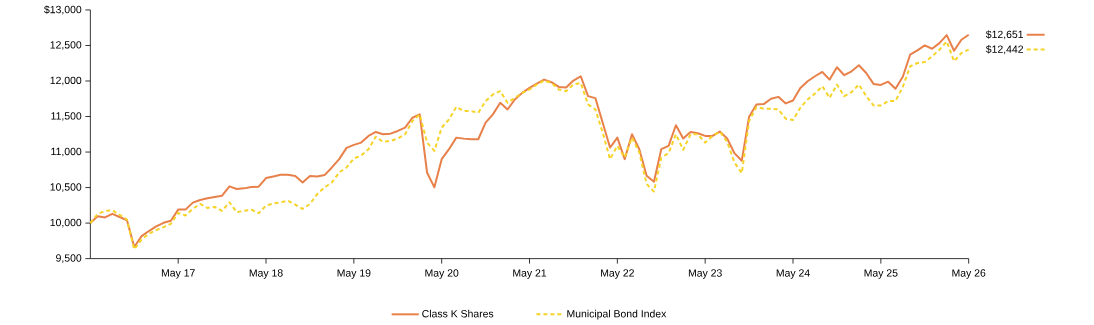 The width and height of the screenshot is (1094, 325). What do you see at coordinates (66, 187) in the screenshot?
I see `y-tick-label: 10,500` at bounding box center [66, 187].